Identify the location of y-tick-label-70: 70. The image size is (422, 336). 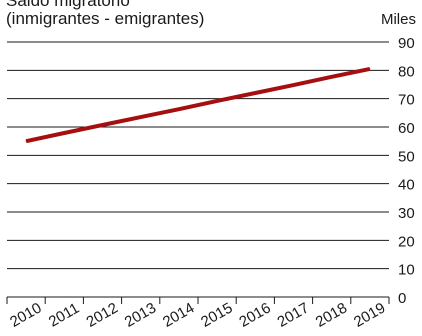
(406, 100).